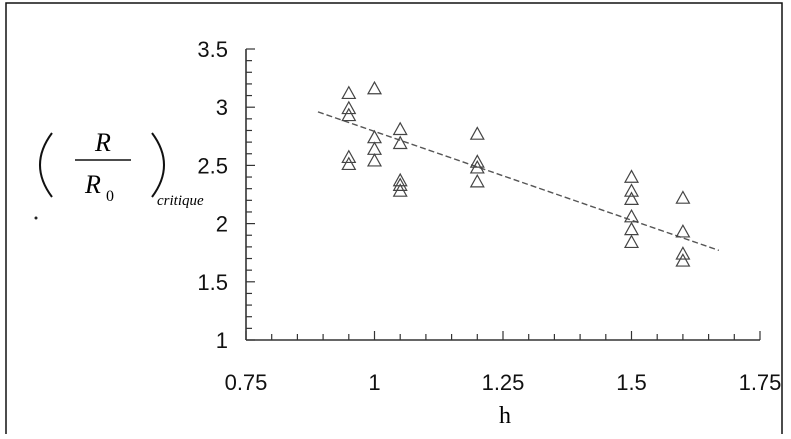 The height and width of the screenshot is (439, 791). Describe the element at coordinates (222, 224) in the screenshot. I see `y-tick-label: 2` at that location.